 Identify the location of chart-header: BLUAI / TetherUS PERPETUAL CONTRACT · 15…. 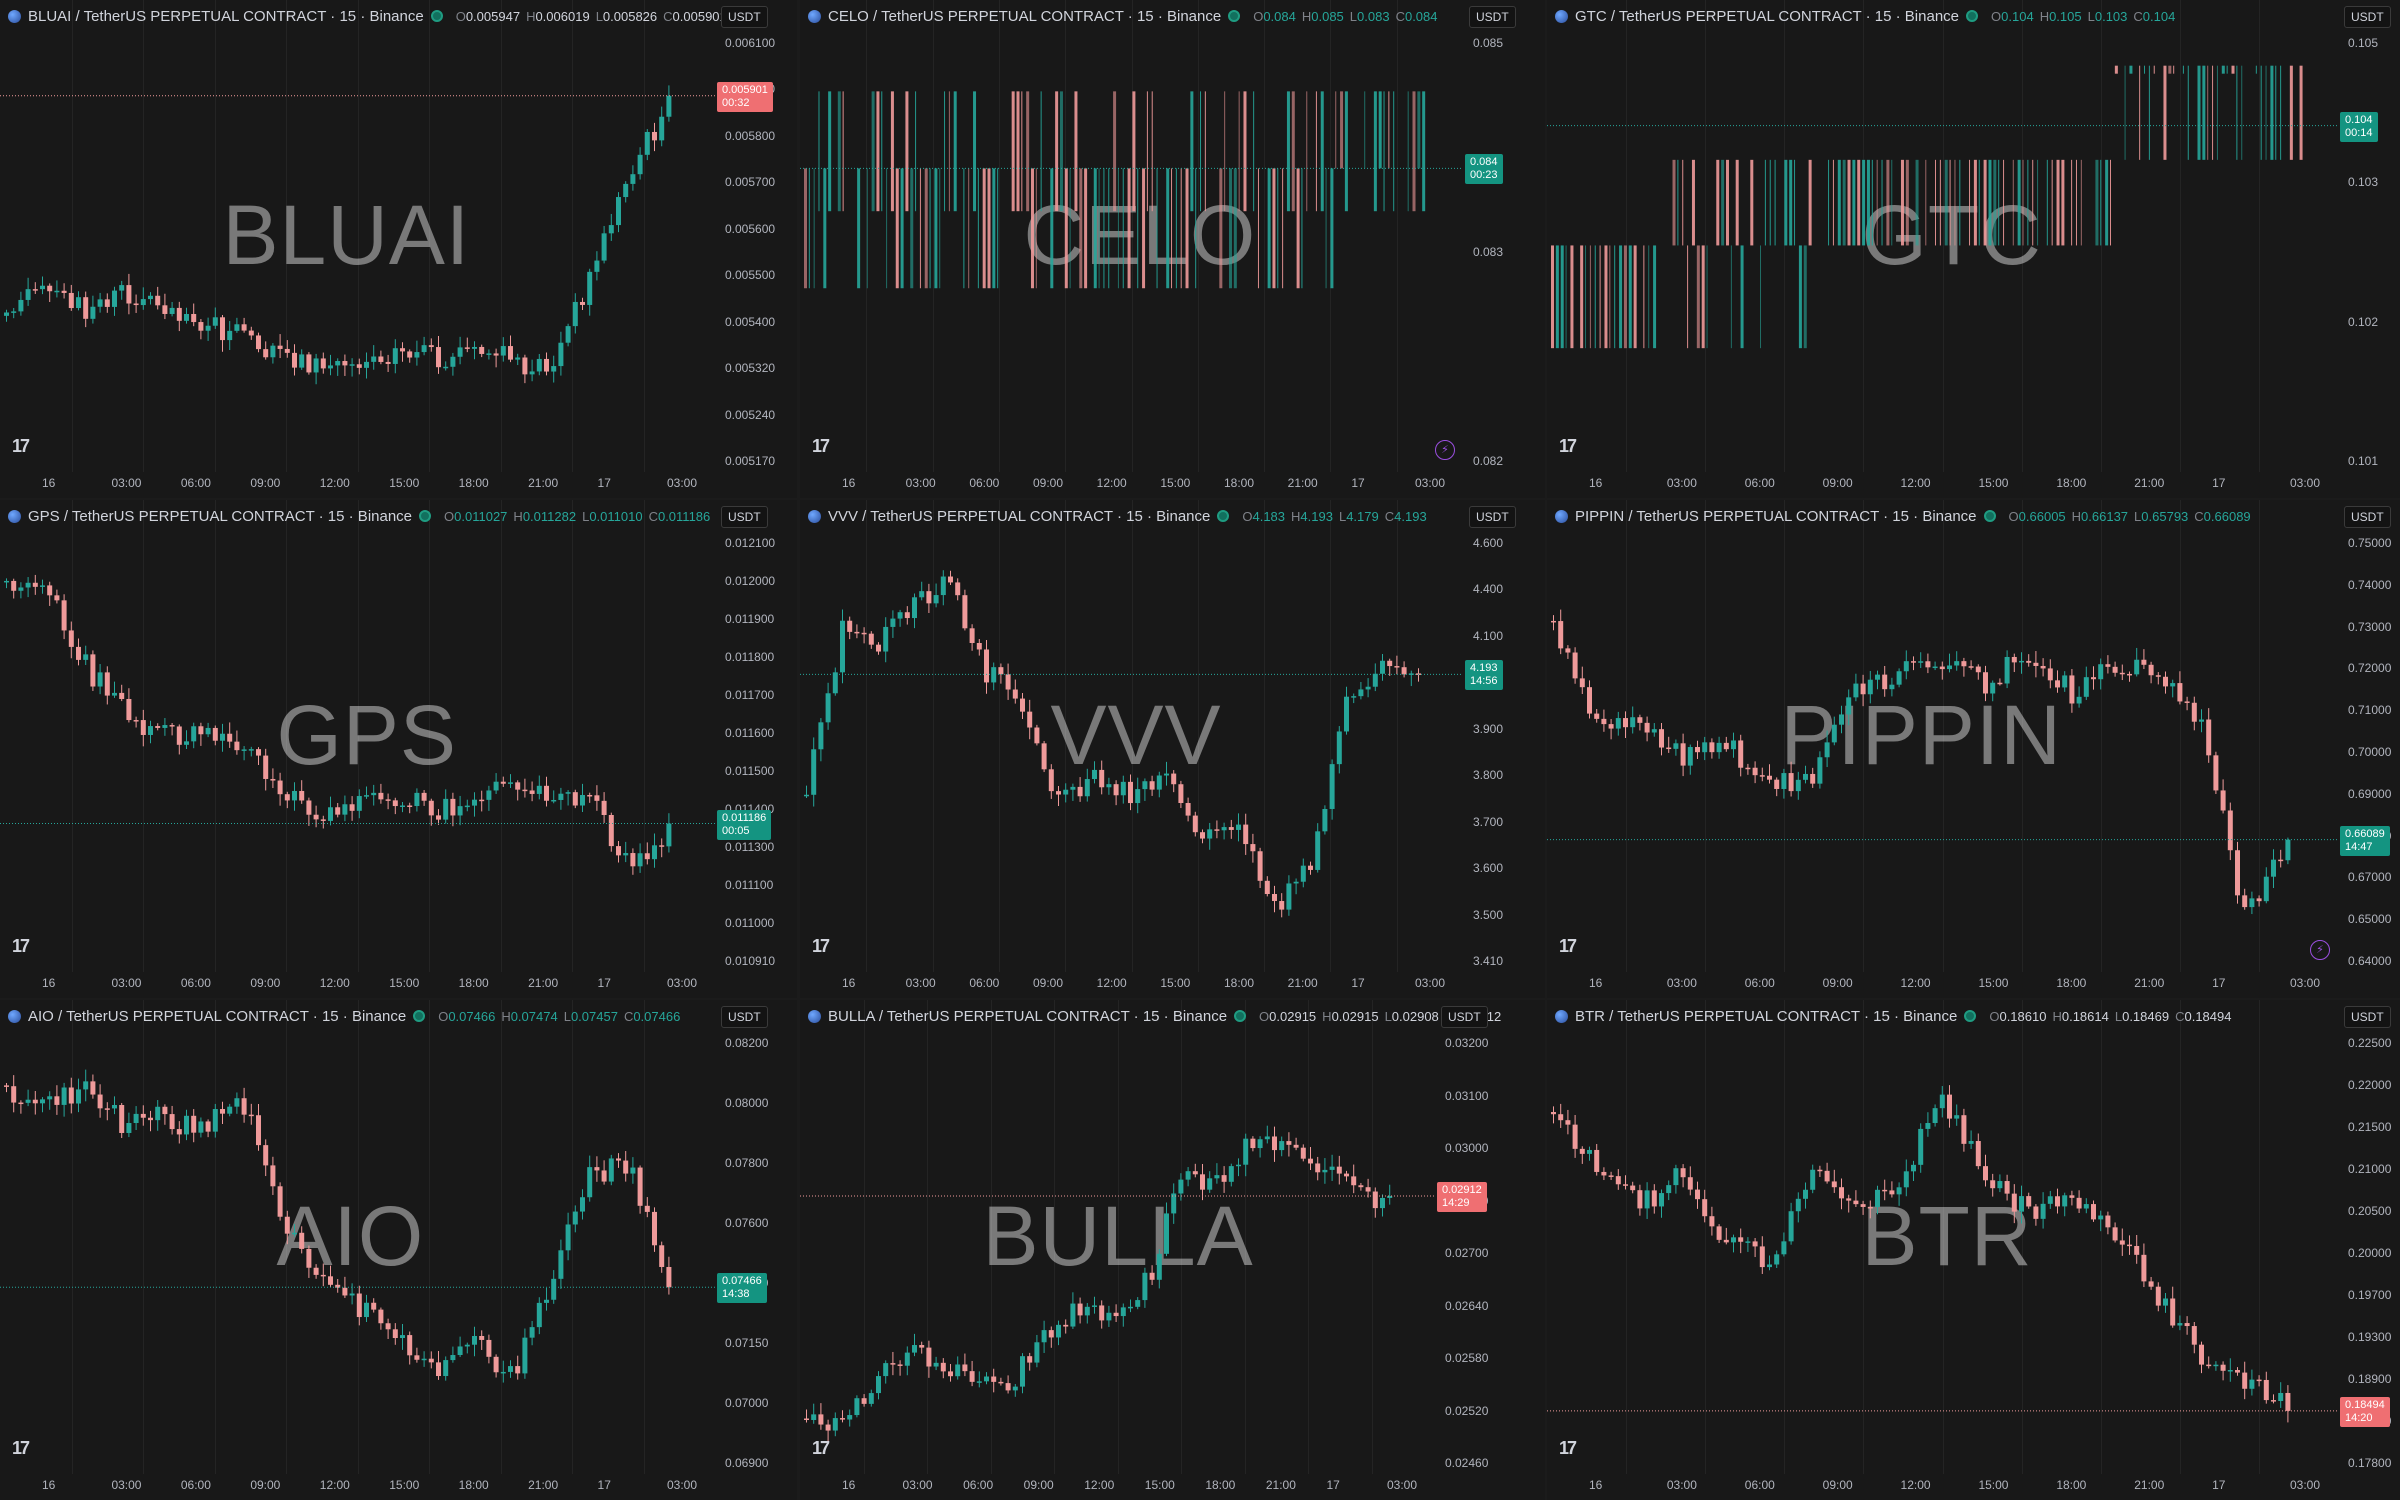
(367, 16).